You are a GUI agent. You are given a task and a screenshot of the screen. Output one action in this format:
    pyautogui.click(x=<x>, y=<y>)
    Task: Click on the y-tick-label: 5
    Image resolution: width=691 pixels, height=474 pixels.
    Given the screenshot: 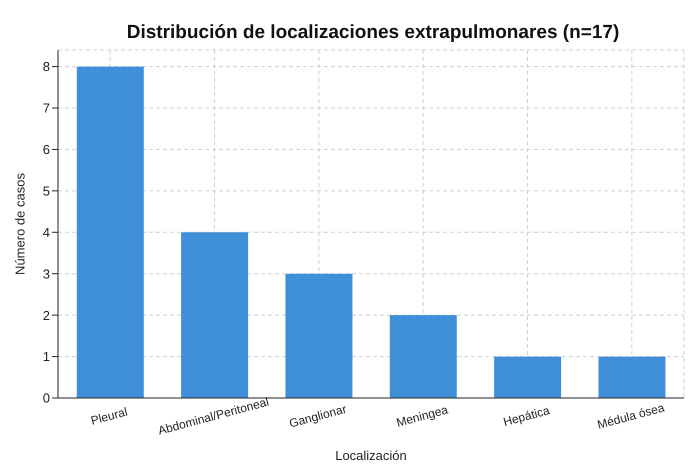 What is the action you would take?
    pyautogui.click(x=46, y=190)
    